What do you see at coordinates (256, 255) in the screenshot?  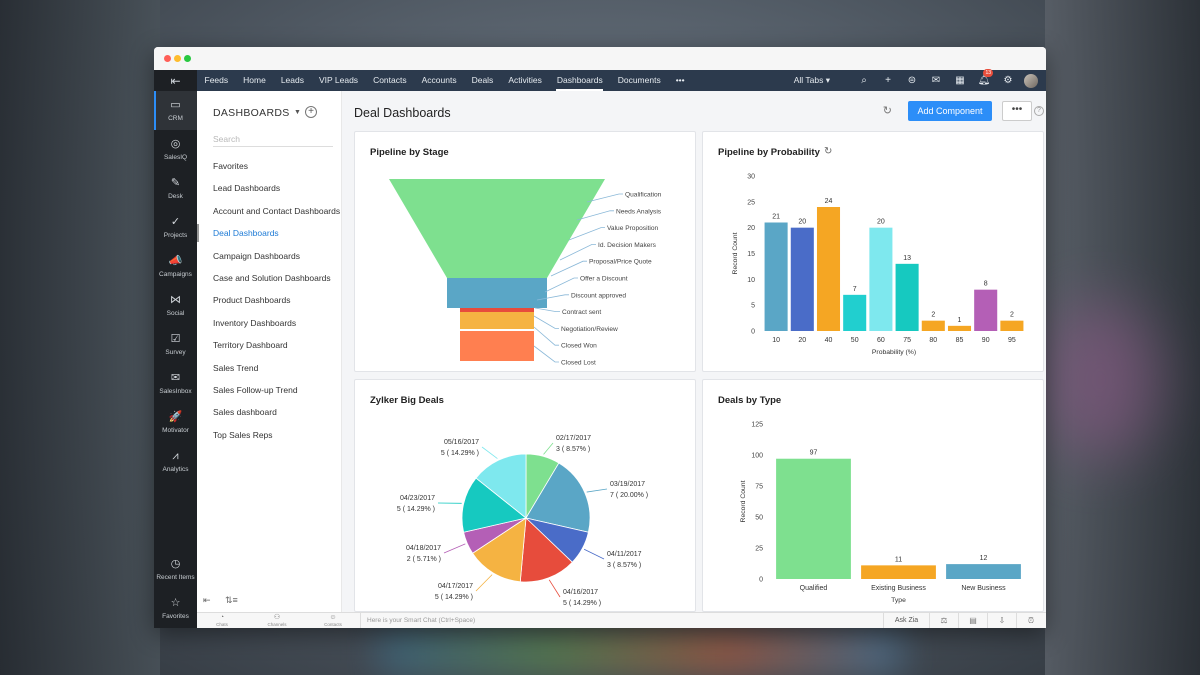 I see `sidebar-item-campaign-dashboards: Campaign Dashboards` at bounding box center [256, 255].